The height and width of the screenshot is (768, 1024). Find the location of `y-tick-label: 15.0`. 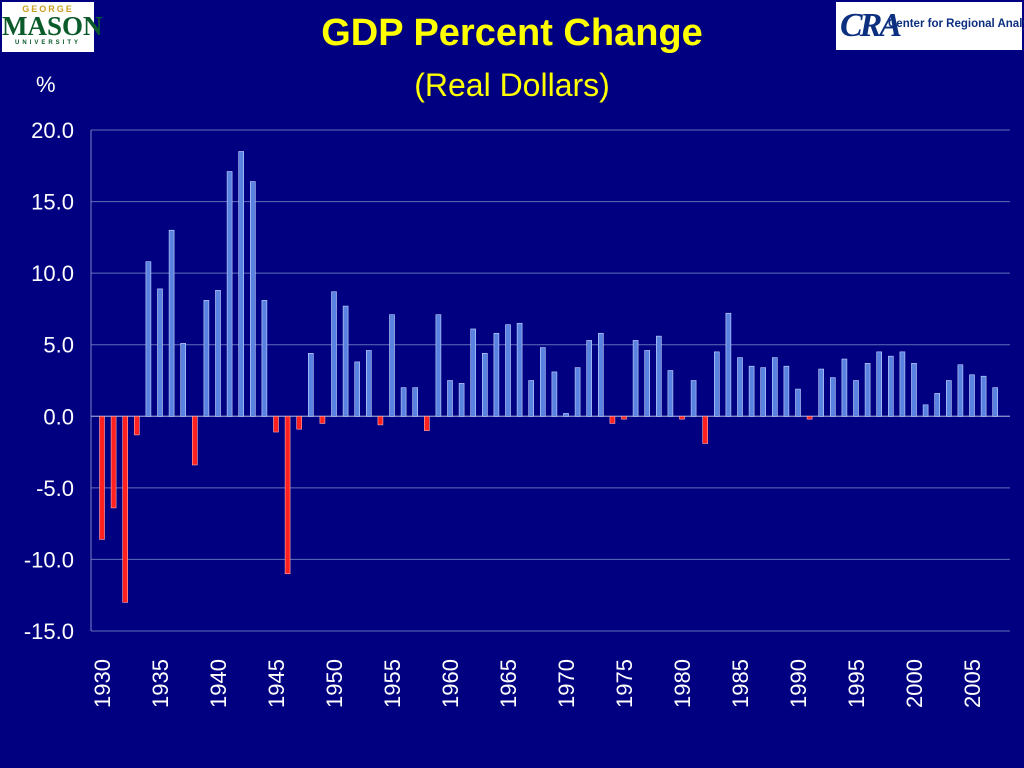

y-tick-label: 15.0 is located at coordinates (52, 202).